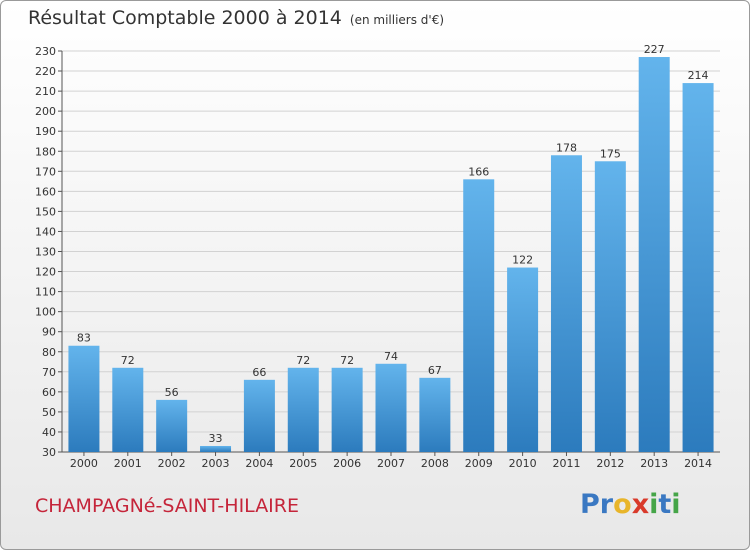 The width and height of the screenshot is (750, 550). What do you see at coordinates (45, 51) in the screenshot?
I see `y-tick-label: 230` at bounding box center [45, 51].